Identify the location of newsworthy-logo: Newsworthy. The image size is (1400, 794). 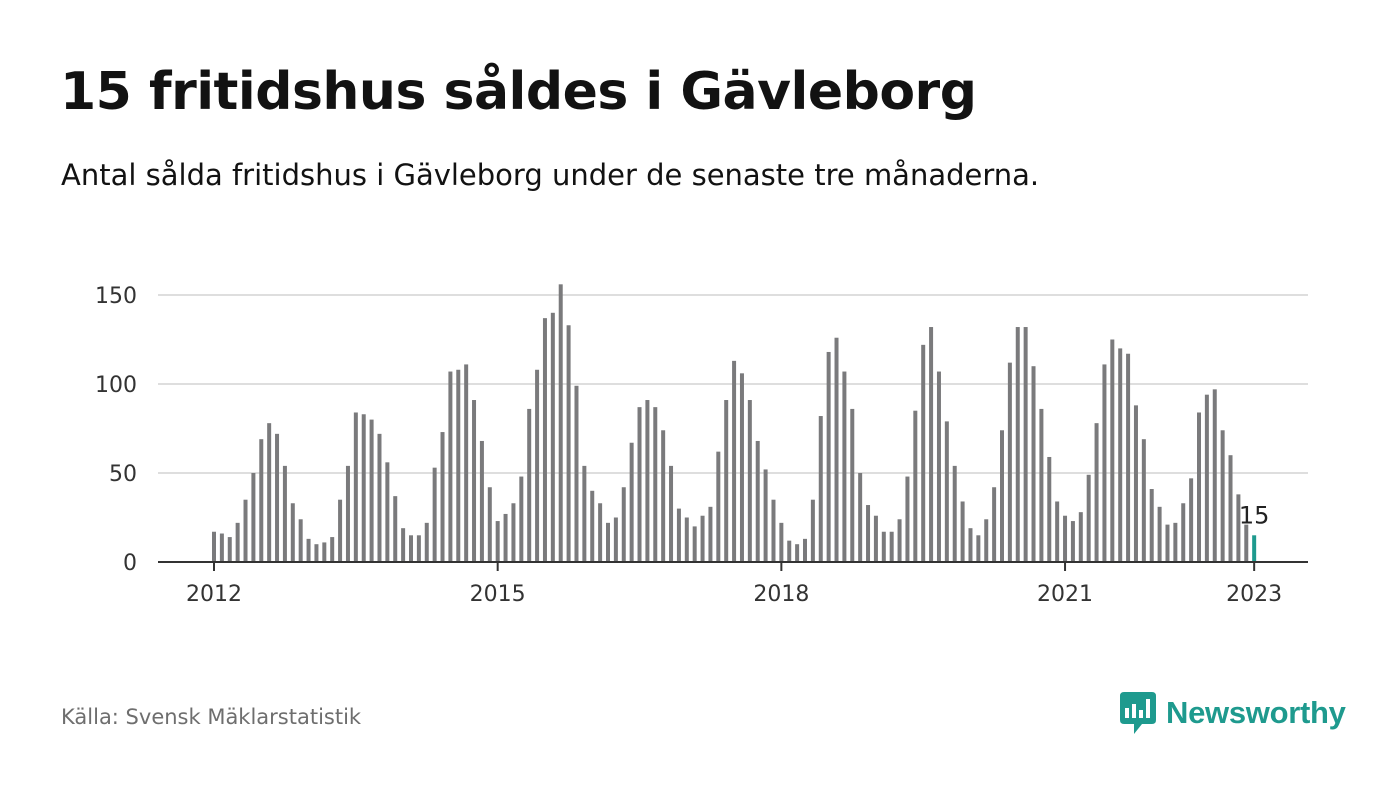
(1232, 713).